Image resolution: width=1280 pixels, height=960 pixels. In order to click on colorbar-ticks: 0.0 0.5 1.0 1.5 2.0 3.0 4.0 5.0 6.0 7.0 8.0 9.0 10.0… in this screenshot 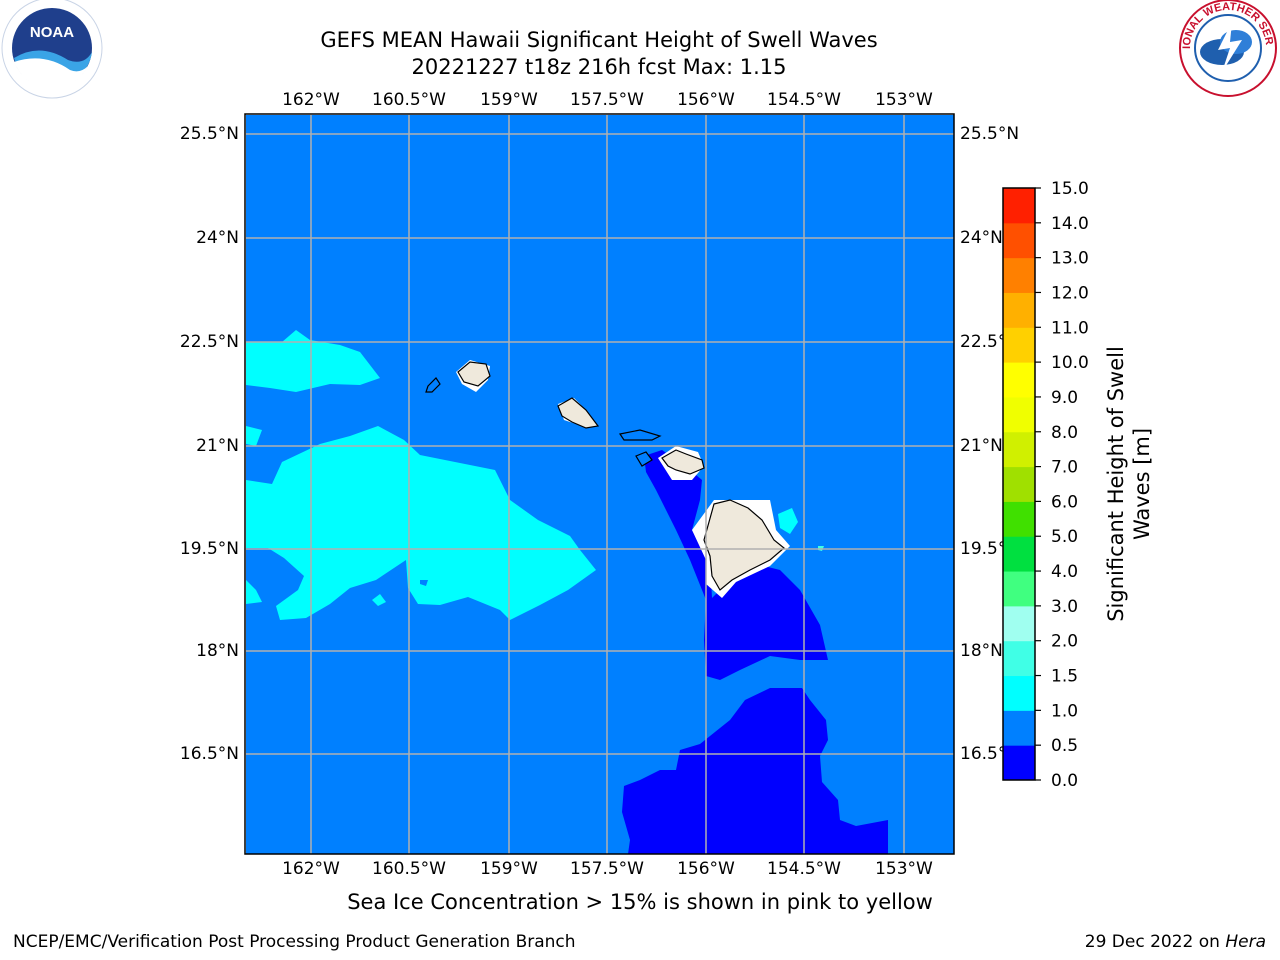, I will do `click(1062, 485)`.